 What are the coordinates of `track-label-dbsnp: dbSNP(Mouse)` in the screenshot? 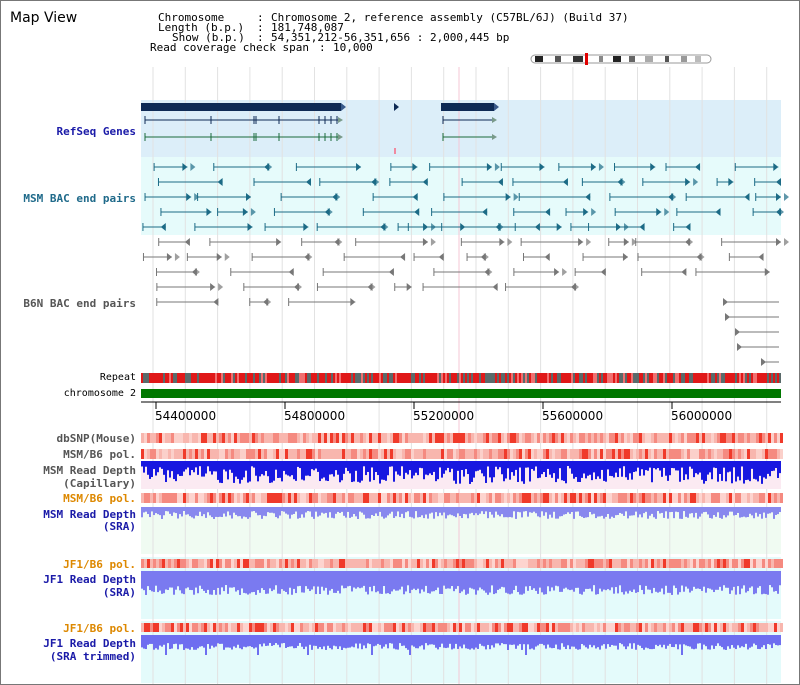 It's located at (96, 438).